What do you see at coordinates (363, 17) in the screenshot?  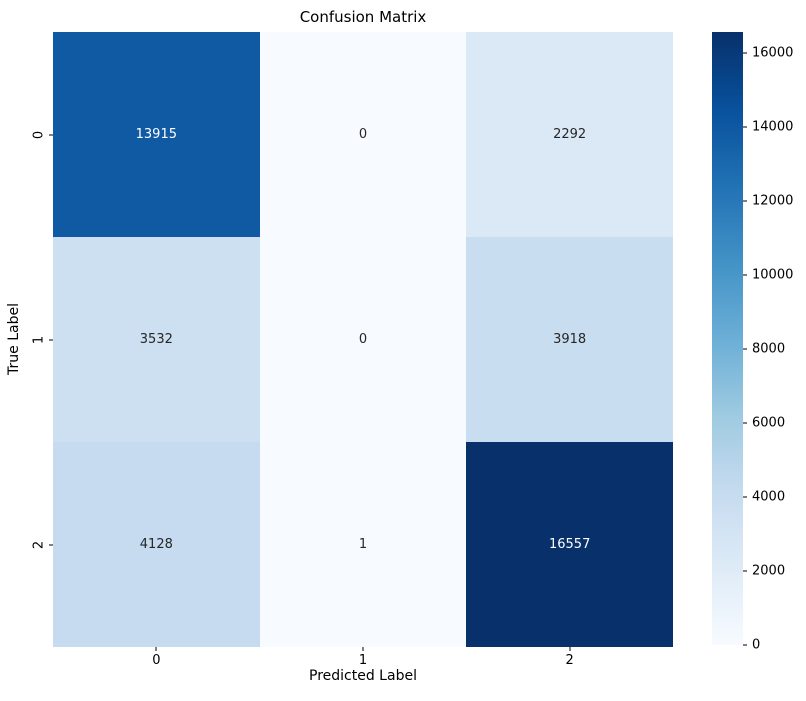 I see `chart-title: Confusion Matrix` at bounding box center [363, 17].